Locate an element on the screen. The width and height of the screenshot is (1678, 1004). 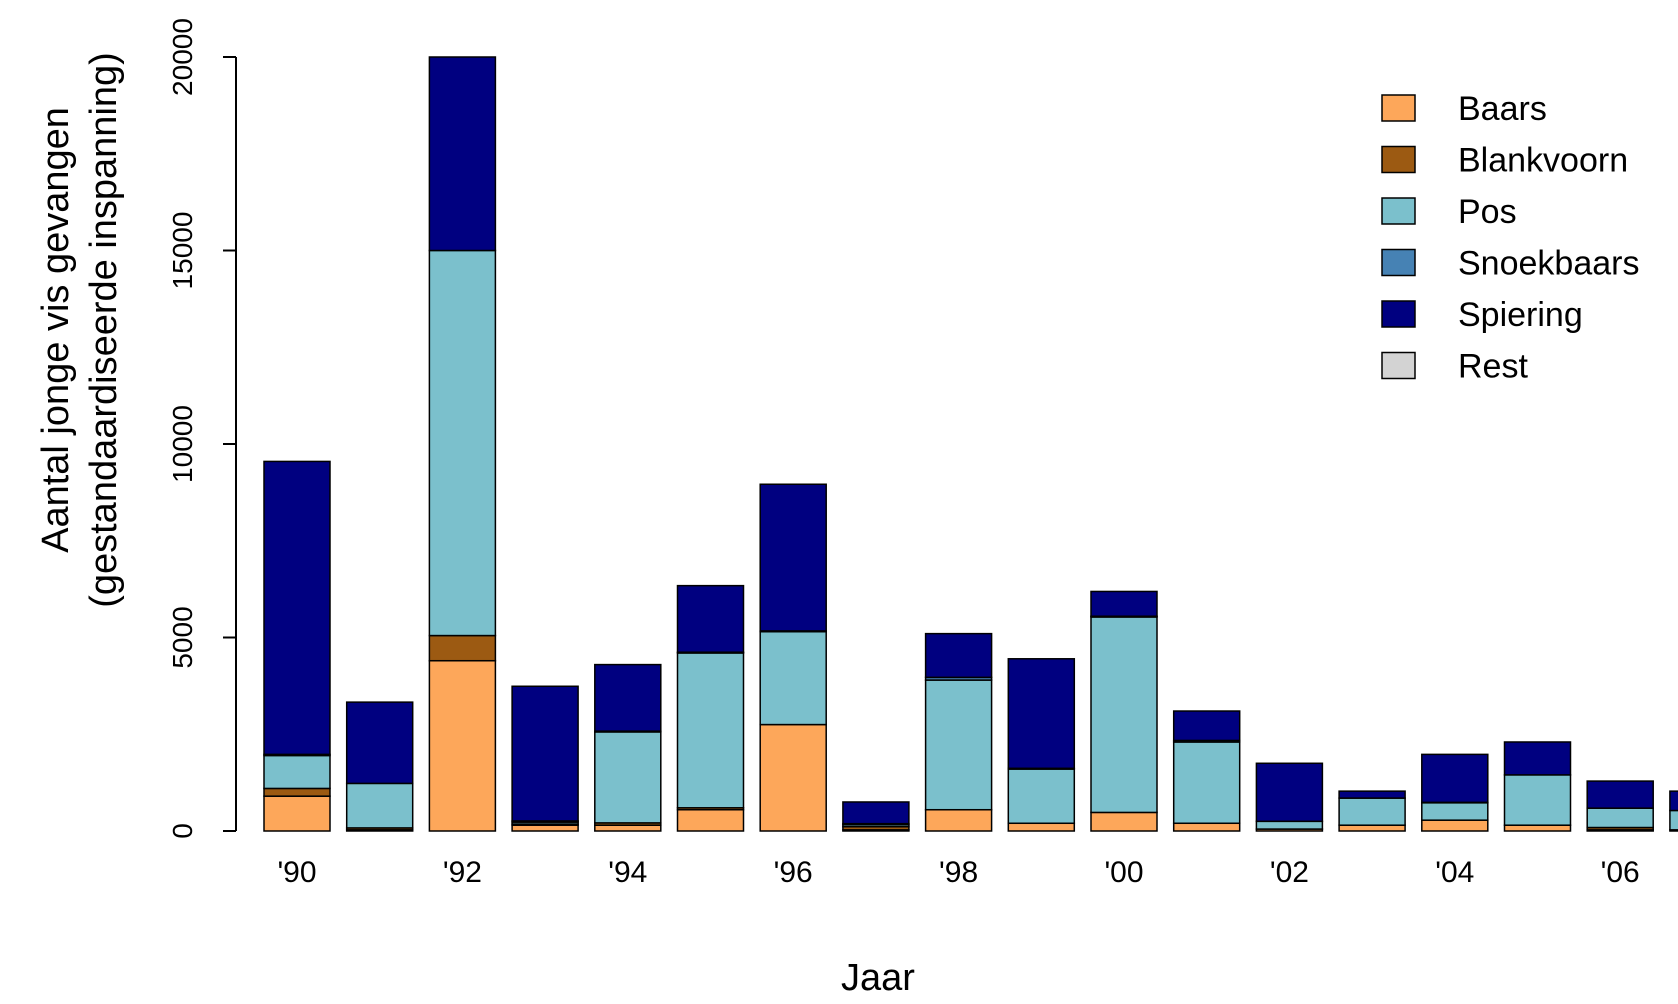
x-tick-label-90: '90 is located at coordinates (296, 872).